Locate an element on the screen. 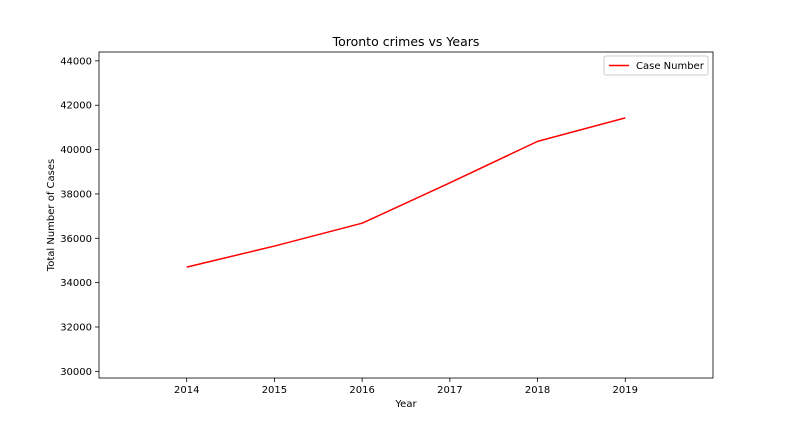  y-tick-label: 38000 is located at coordinates (76, 194).